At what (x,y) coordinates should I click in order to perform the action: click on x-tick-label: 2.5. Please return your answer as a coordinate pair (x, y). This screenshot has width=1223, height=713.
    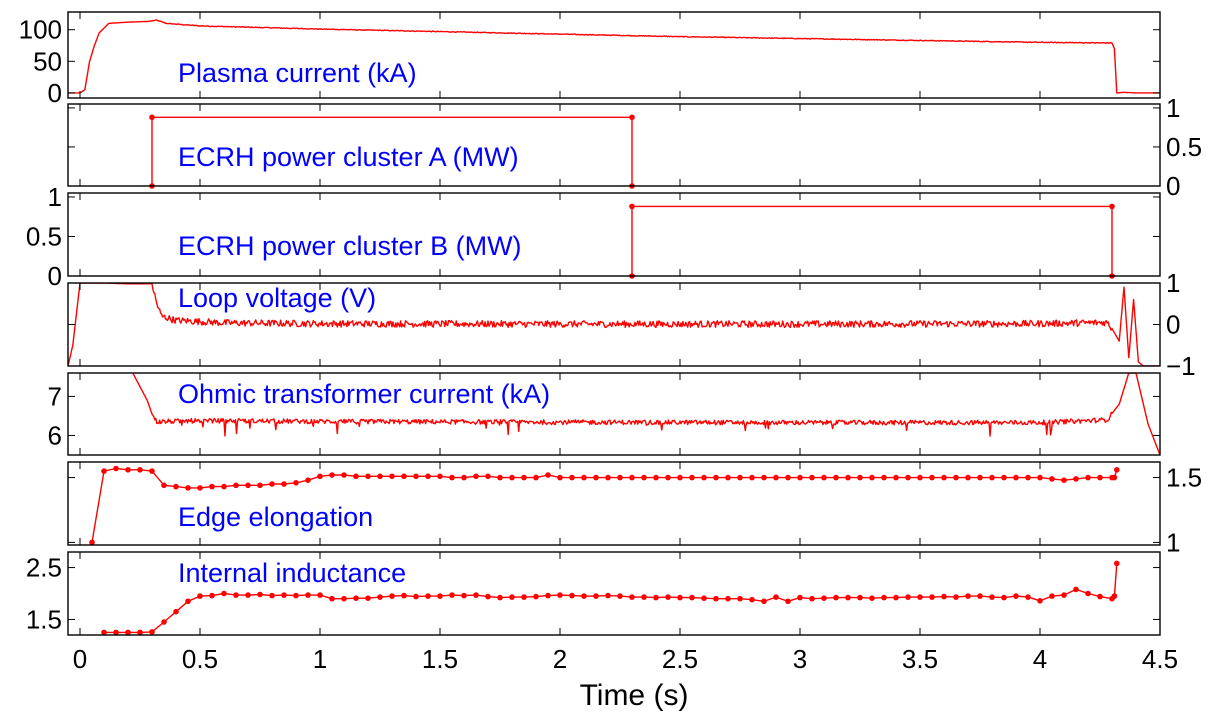
    Looking at the image, I should click on (680, 659).